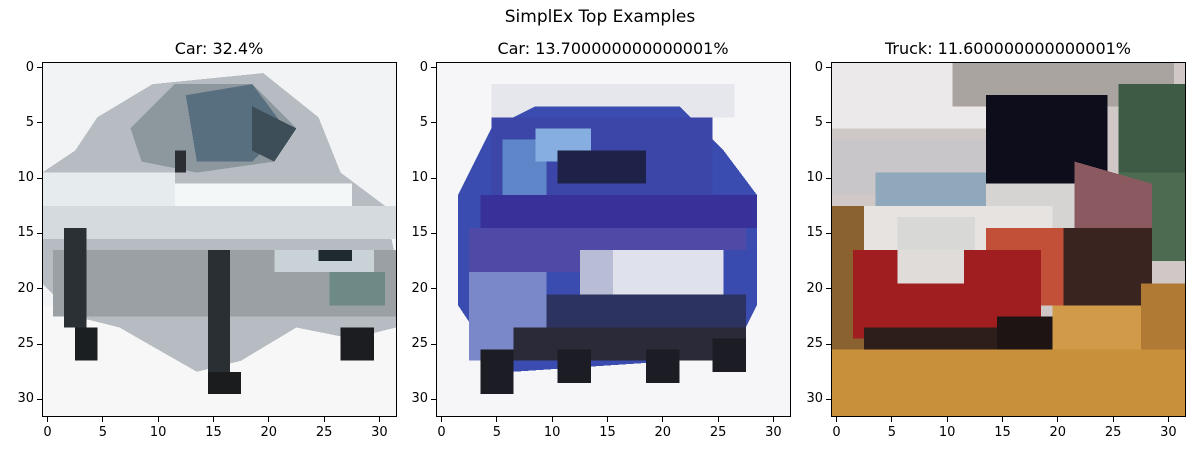 This screenshot has height=450, width=1200. I want to click on x-tick-label: 5, so click(891, 432).